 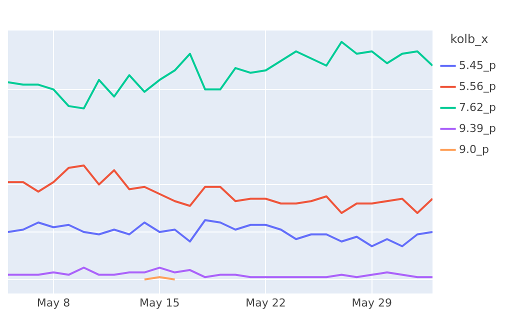 What do you see at coordinates (474, 149) in the screenshot?
I see `legend-label: 9.0_p` at bounding box center [474, 149].